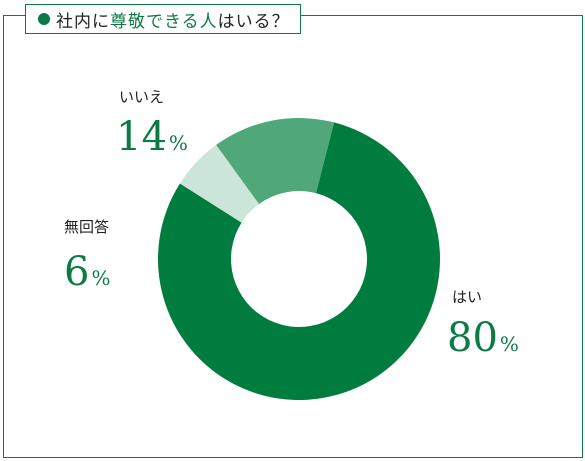 This screenshot has height=461, width=585. Describe the element at coordinates (141, 137) in the screenshot. I see `slice-value-iie-number: 14` at that location.